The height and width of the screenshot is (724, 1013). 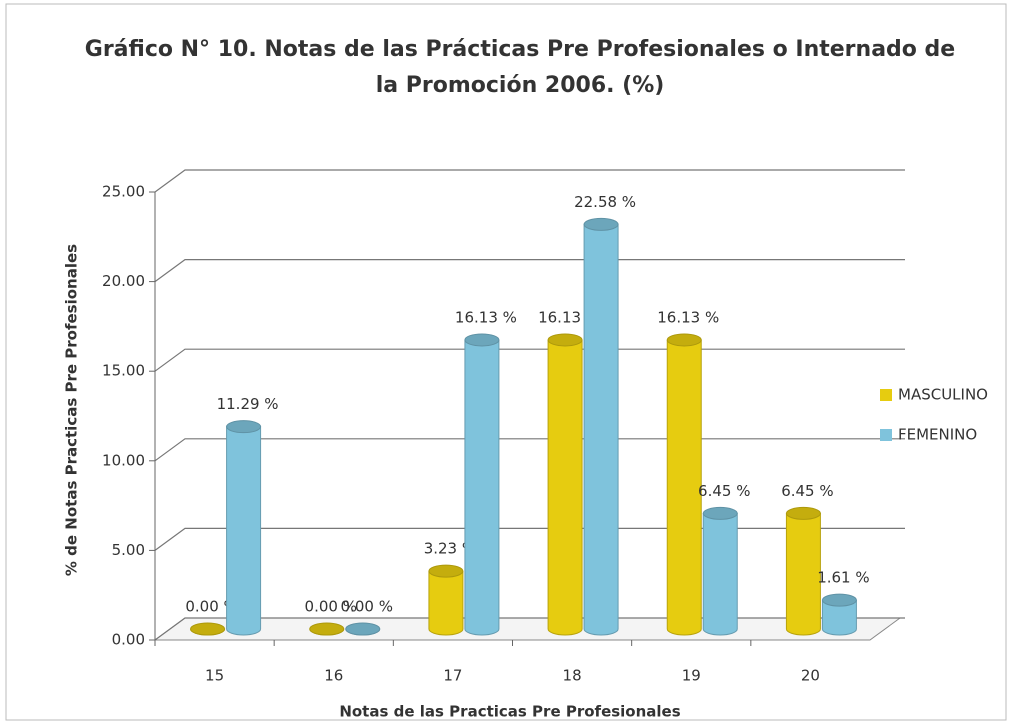 I want to click on x-tick-label: 20, so click(x=810, y=676).